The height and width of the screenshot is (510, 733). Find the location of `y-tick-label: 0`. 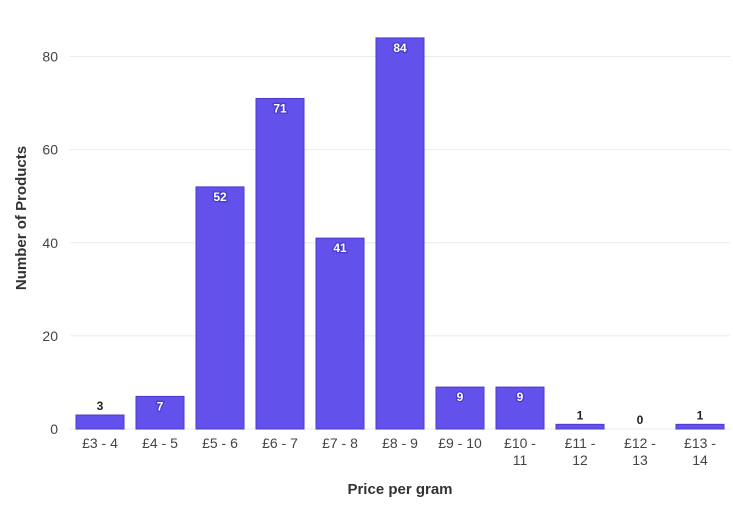

y-tick-label: 0 is located at coordinates (54, 429).